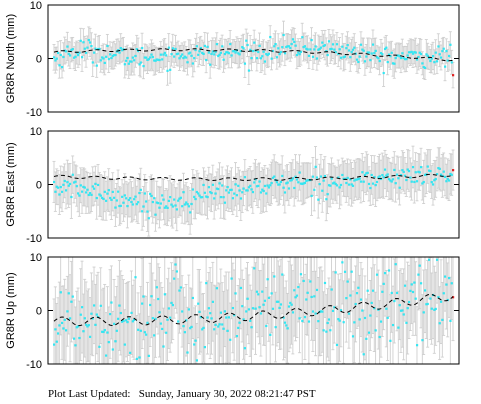  What do you see at coordinates (11, 310) in the screenshot?
I see `y-axis-label: GR8R Up (mm)` at bounding box center [11, 310].